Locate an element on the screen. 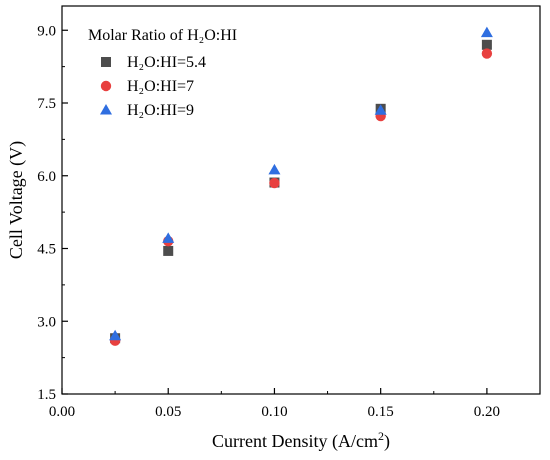  x-tick-label: 0.00 is located at coordinates (62, 412).